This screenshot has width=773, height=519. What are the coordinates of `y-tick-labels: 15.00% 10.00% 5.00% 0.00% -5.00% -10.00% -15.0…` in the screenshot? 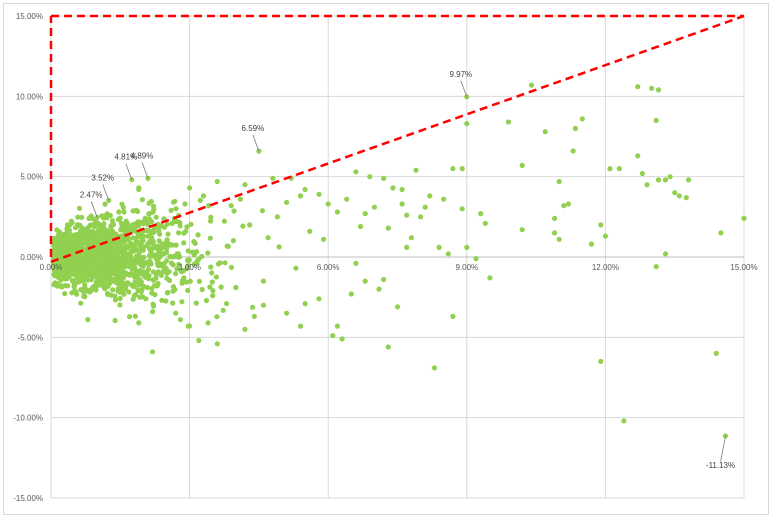 It's located at (28, 257).